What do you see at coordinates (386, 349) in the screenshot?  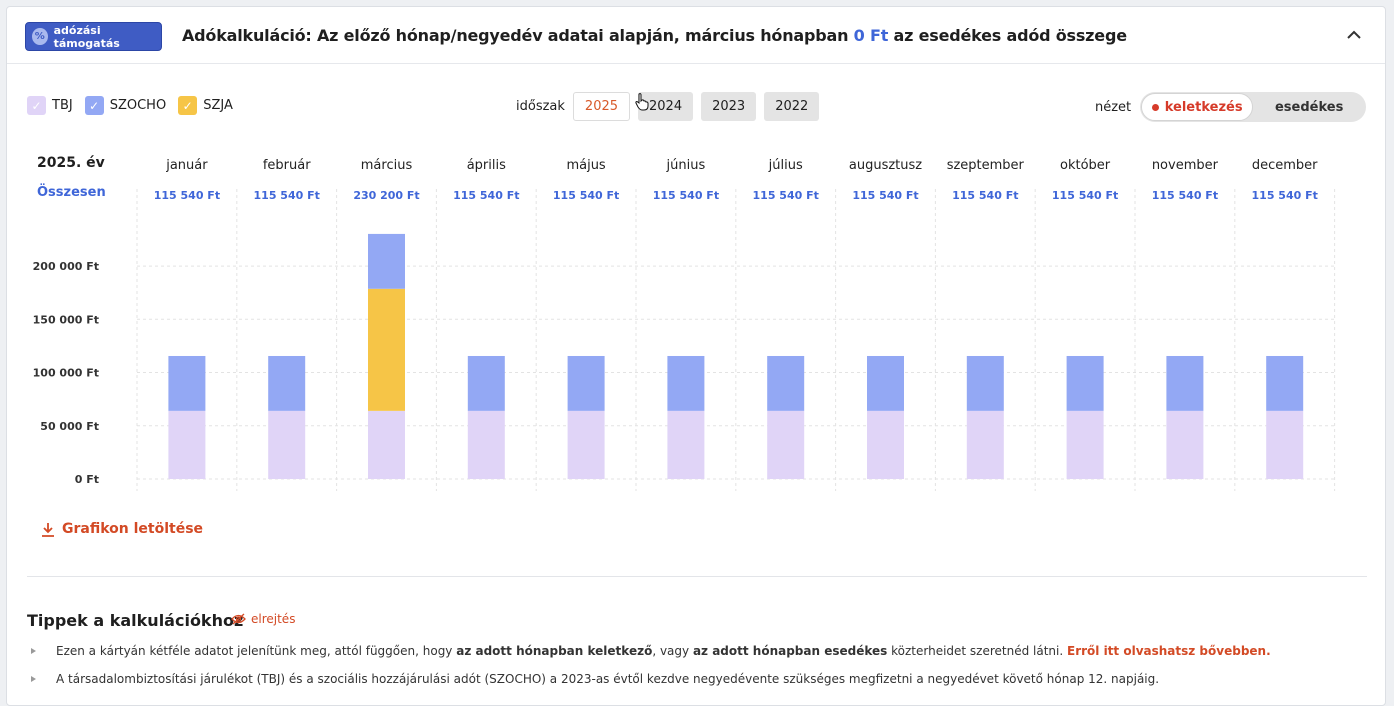 I see `bar-segment-szja` at bounding box center [386, 349].